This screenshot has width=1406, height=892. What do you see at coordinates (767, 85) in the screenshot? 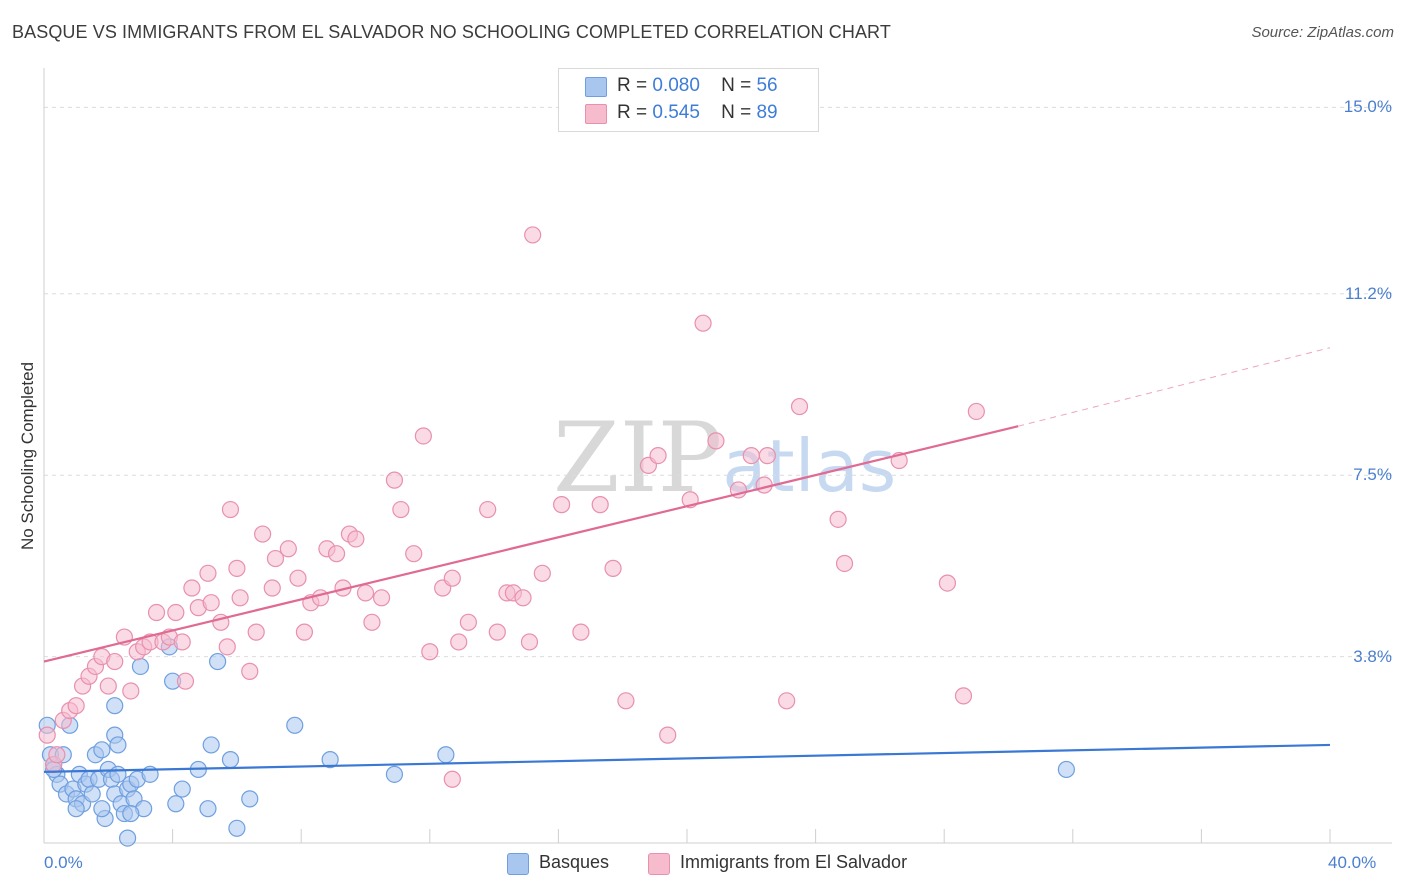
I see `legend-n-value: 56` at bounding box center [767, 85].